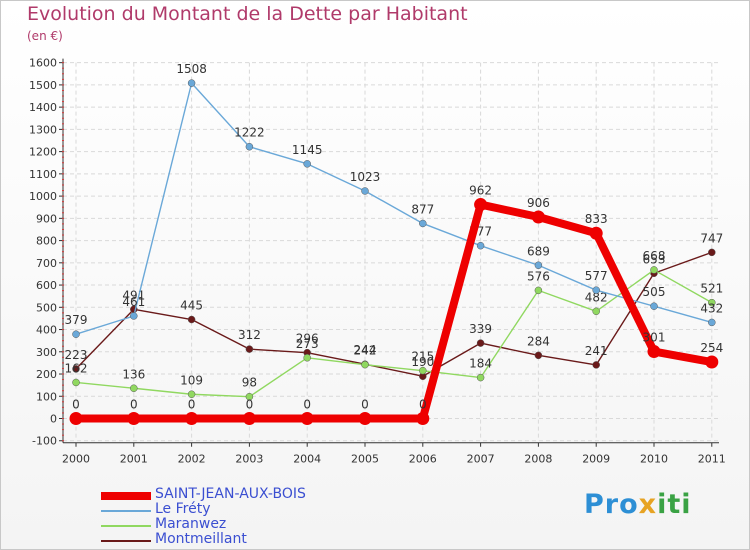 This screenshot has height=550, width=750. I want to click on x-tick-label: 2005, so click(365, 459).